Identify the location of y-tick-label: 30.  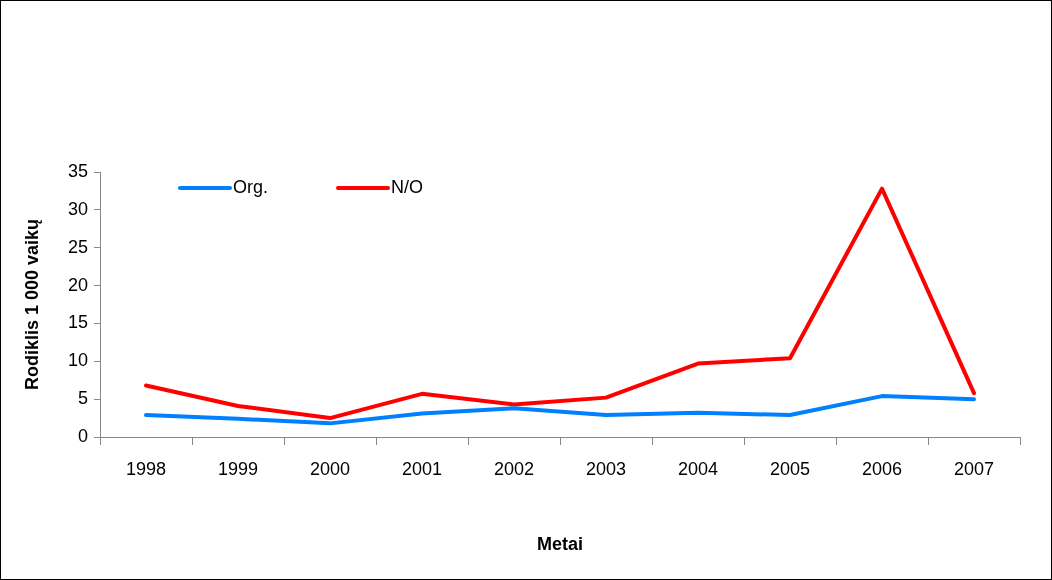
(77, 208).